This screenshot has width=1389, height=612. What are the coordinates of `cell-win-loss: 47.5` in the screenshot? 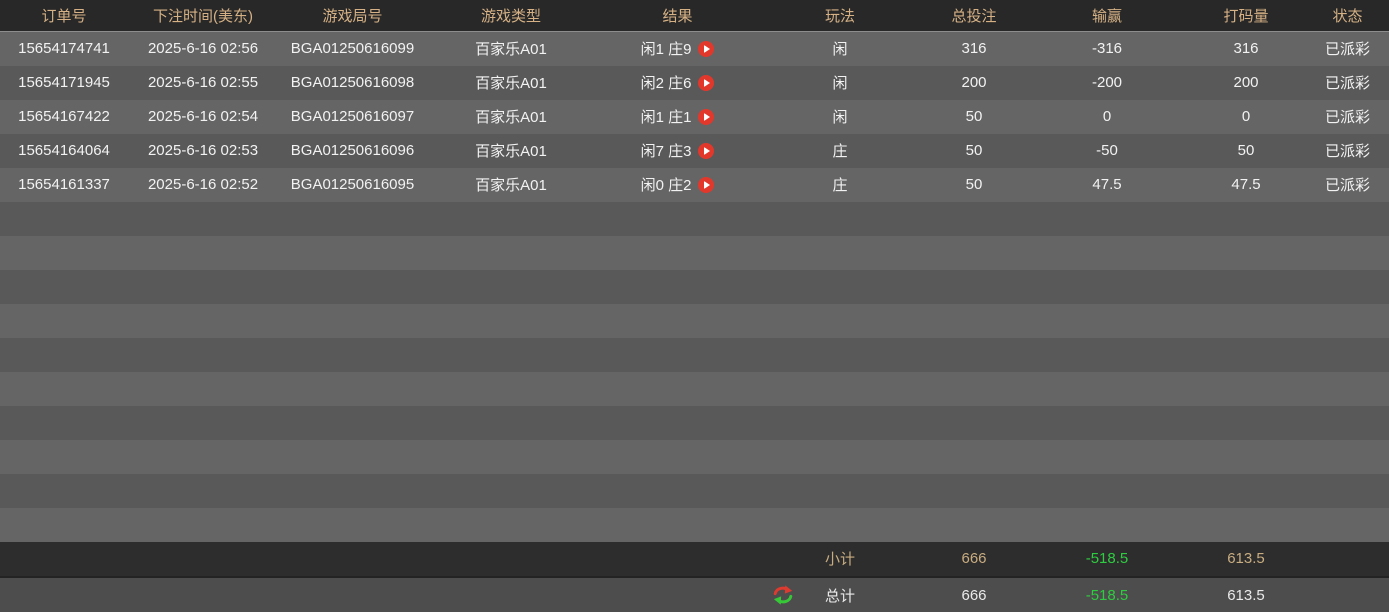 It's located at (1107, 184).